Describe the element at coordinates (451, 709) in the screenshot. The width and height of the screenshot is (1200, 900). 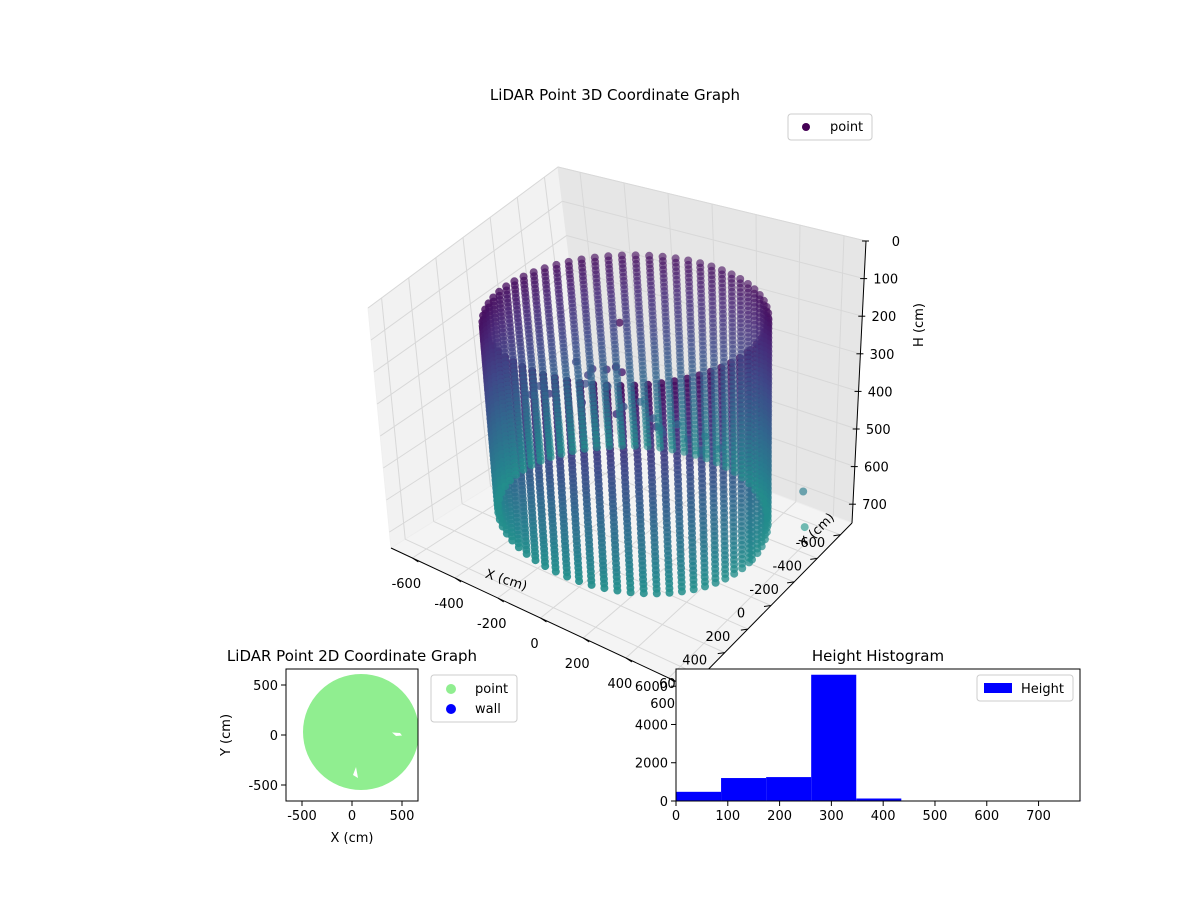
I see `legend-marker-wall` at that location.